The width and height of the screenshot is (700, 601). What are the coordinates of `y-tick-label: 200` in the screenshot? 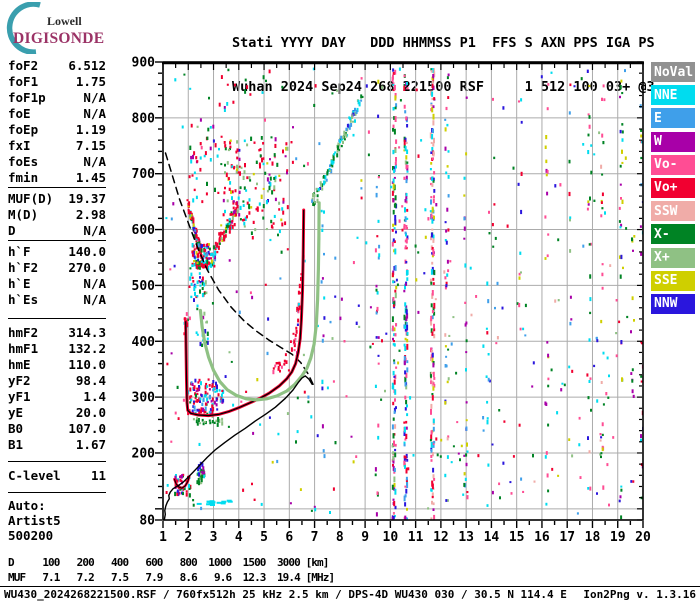 It's located at (144, 453).